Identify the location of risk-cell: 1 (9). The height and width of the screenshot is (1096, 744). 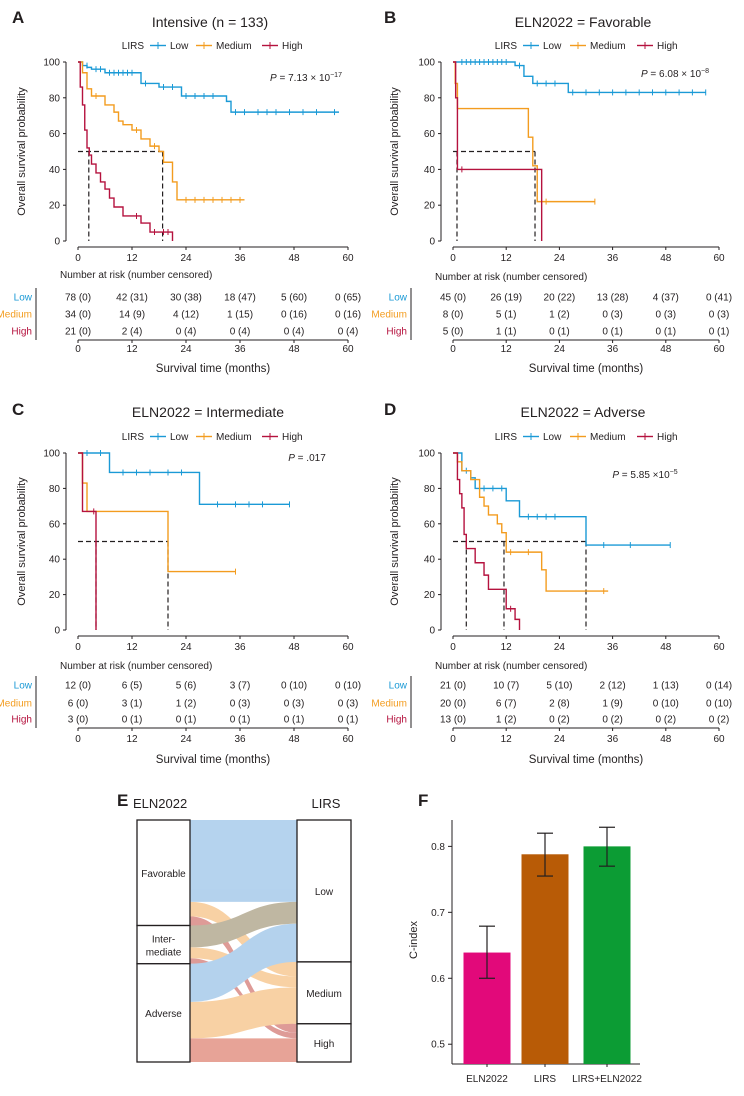
(612, 704).